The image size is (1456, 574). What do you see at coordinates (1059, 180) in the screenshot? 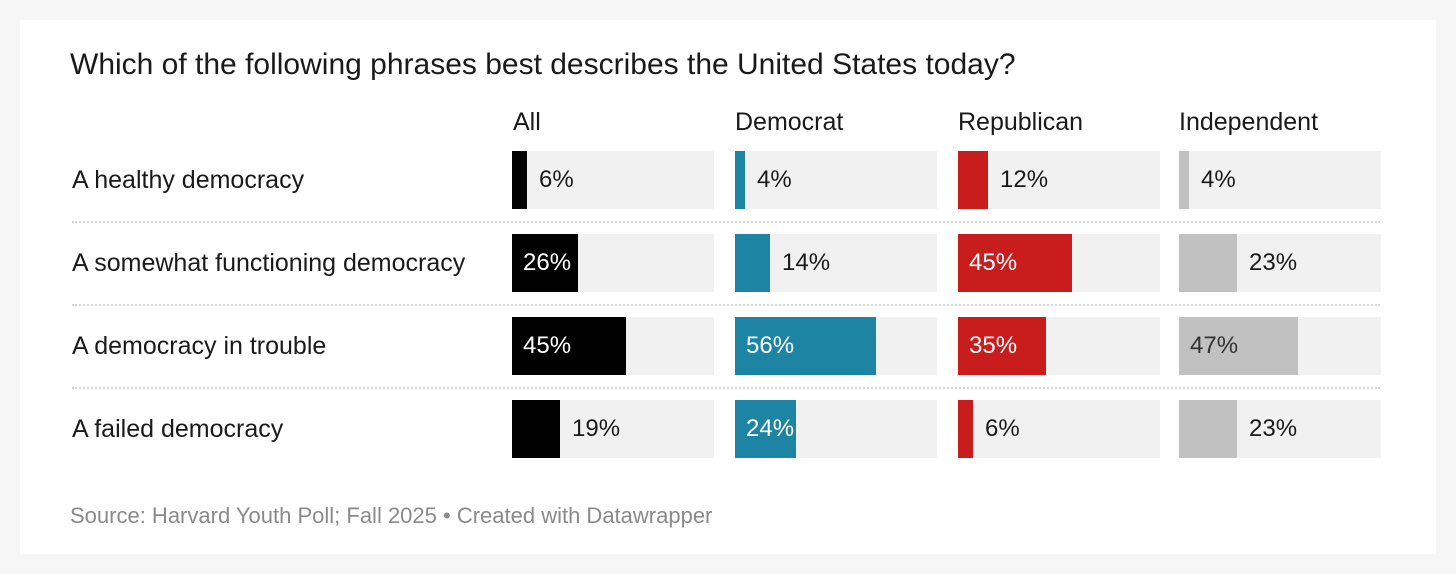
I see `bar-track: 12%` at bounding box center [1059, 180].